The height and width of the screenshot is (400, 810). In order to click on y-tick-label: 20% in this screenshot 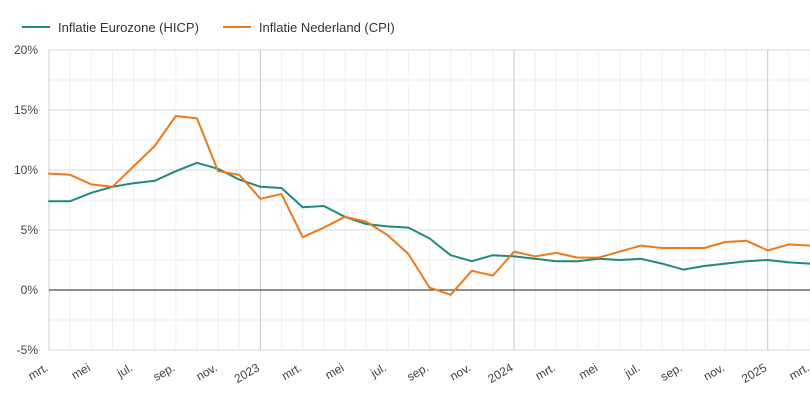, I will do `click(26, 50)`.